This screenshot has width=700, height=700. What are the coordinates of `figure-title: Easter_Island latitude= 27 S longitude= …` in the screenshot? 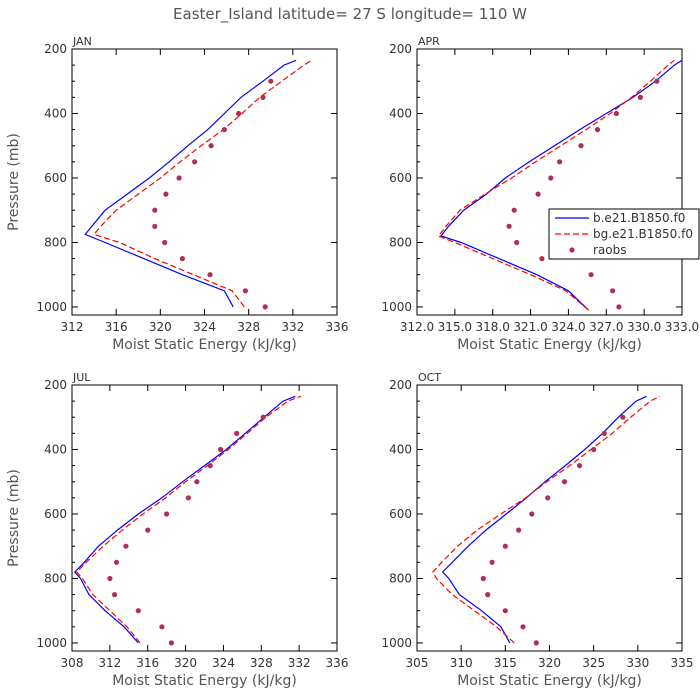 It's located at (350, 14).